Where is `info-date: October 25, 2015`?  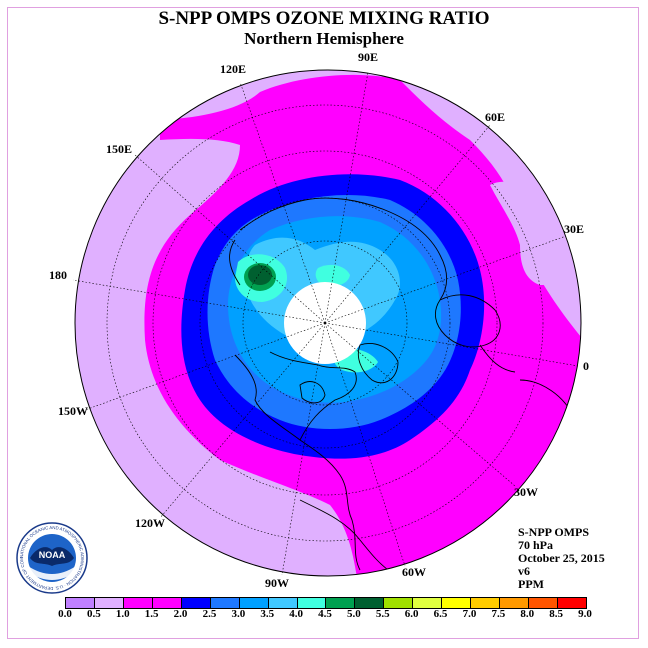
info-date: October 25, 2015 is located at coordinates (561, 558).